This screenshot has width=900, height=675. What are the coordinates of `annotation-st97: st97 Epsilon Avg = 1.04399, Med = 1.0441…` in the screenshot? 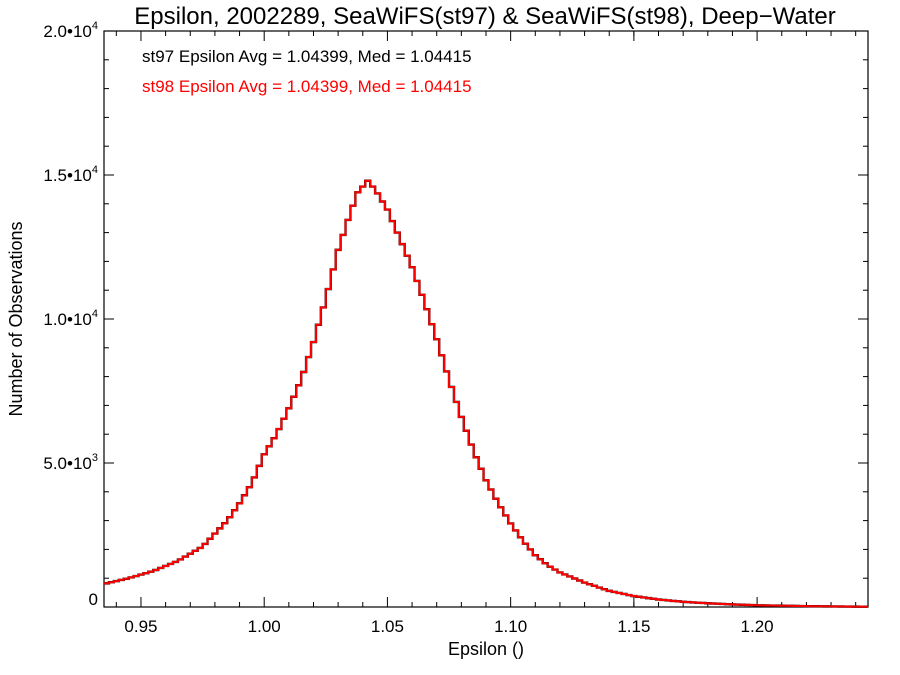 It's located at (307, 56).